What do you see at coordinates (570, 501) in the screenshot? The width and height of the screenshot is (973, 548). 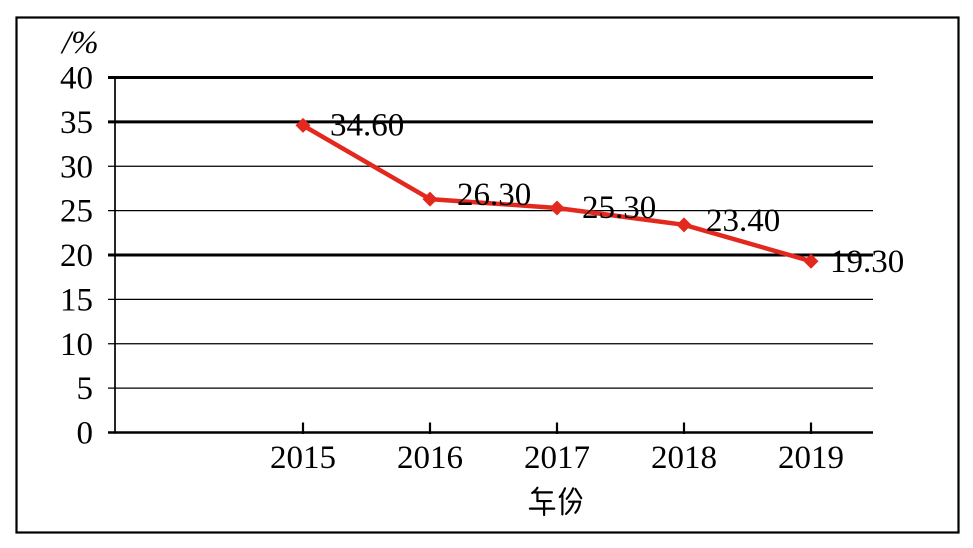 I see `glyph-fen` at bounding box center [570, 501].